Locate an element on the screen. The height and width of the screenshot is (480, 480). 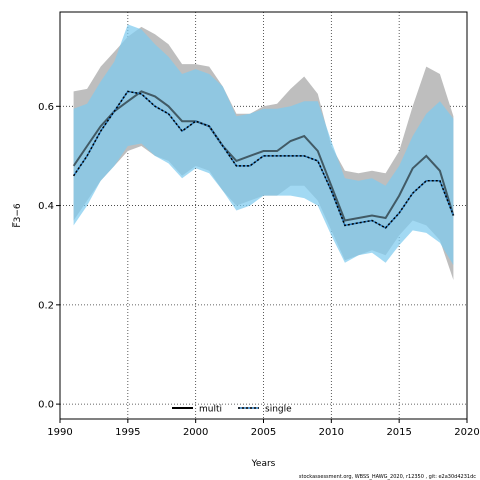
y-tick-label: 0.4 is located at coordinates (46, 206).